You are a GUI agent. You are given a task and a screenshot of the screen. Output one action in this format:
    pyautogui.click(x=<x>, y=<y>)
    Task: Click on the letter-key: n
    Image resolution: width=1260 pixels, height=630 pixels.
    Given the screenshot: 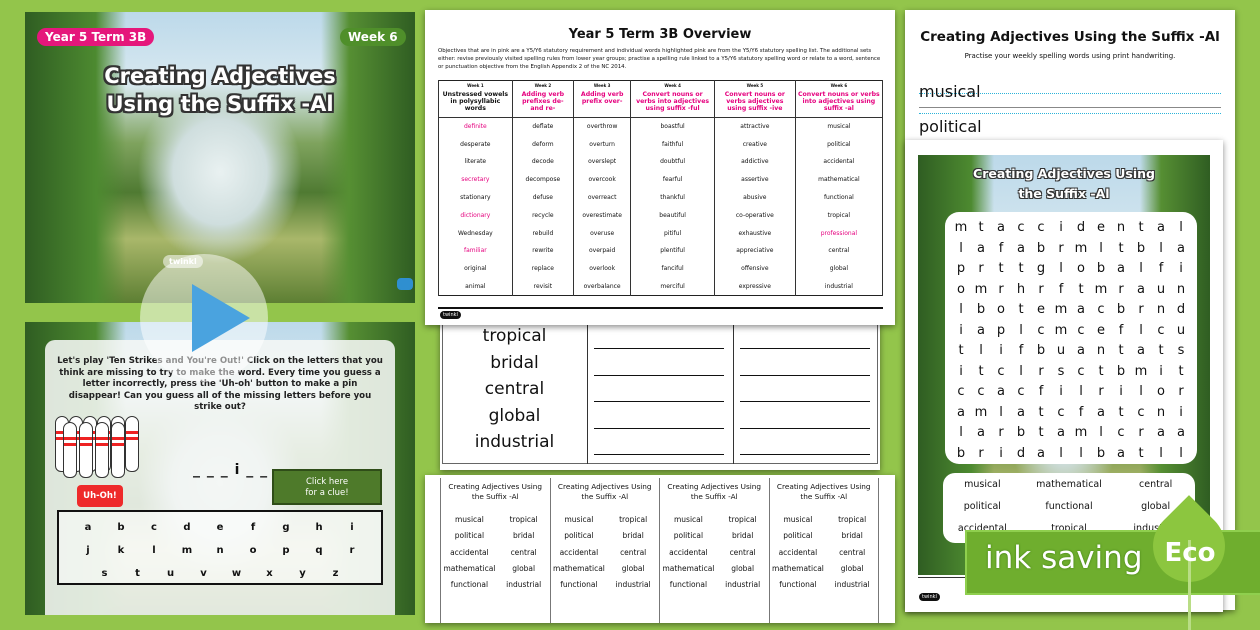 What is the action you would take?
    pyautogui.click(x=220, y=550)
    